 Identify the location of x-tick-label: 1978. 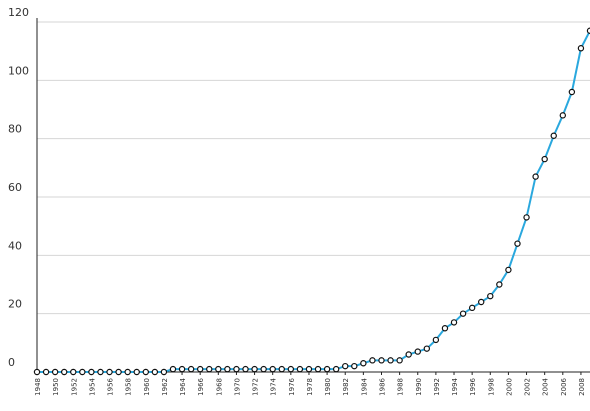
(310, 387).